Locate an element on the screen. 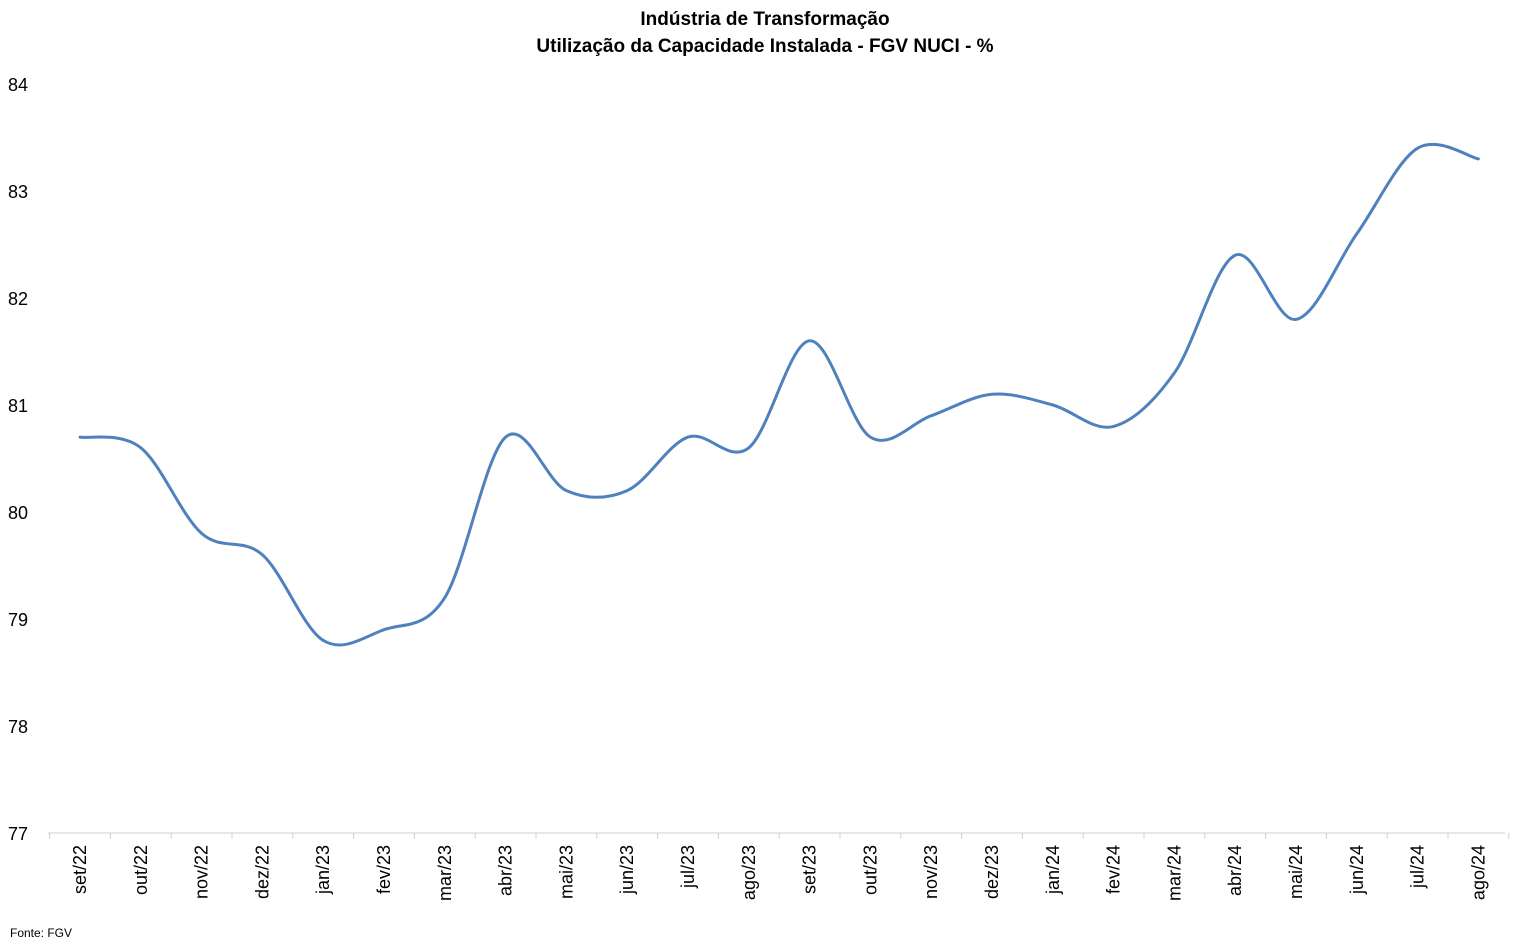  x-tick-label: ago/23 is located at coordinates (749, 872).